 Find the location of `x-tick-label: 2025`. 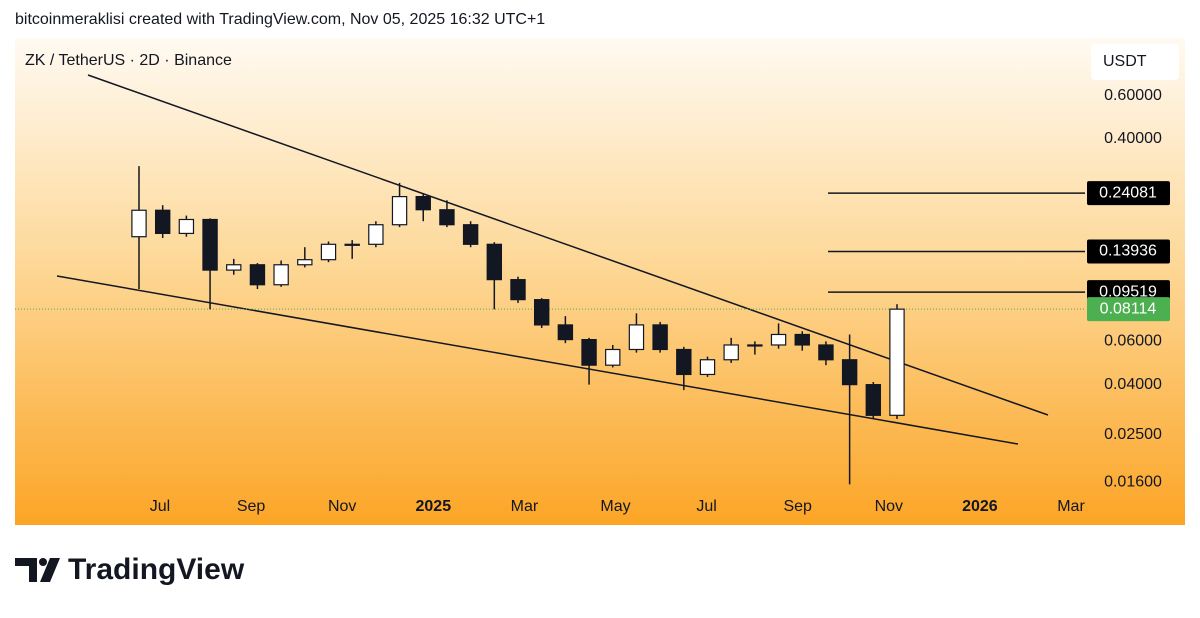

x-tick-label: 2025 is located at coordinates (434, 506).